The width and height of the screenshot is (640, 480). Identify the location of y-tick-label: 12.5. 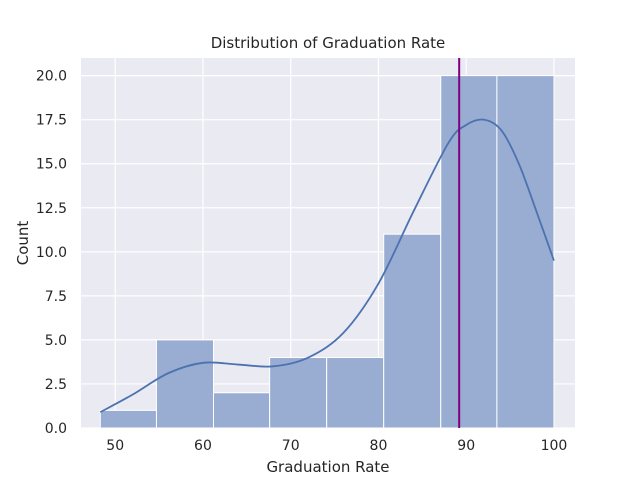
(51, 209).